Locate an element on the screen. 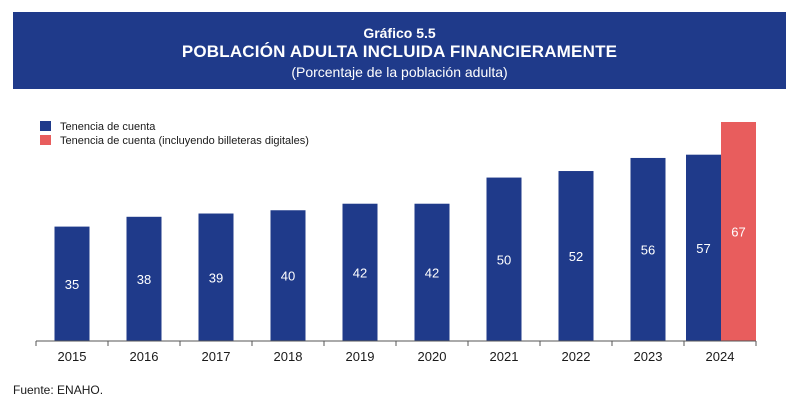 The width and height of the screenshot is (800, 411). chart-subtitle: (Porcentaje de la población adulta) is located at coordinates (399, 72).